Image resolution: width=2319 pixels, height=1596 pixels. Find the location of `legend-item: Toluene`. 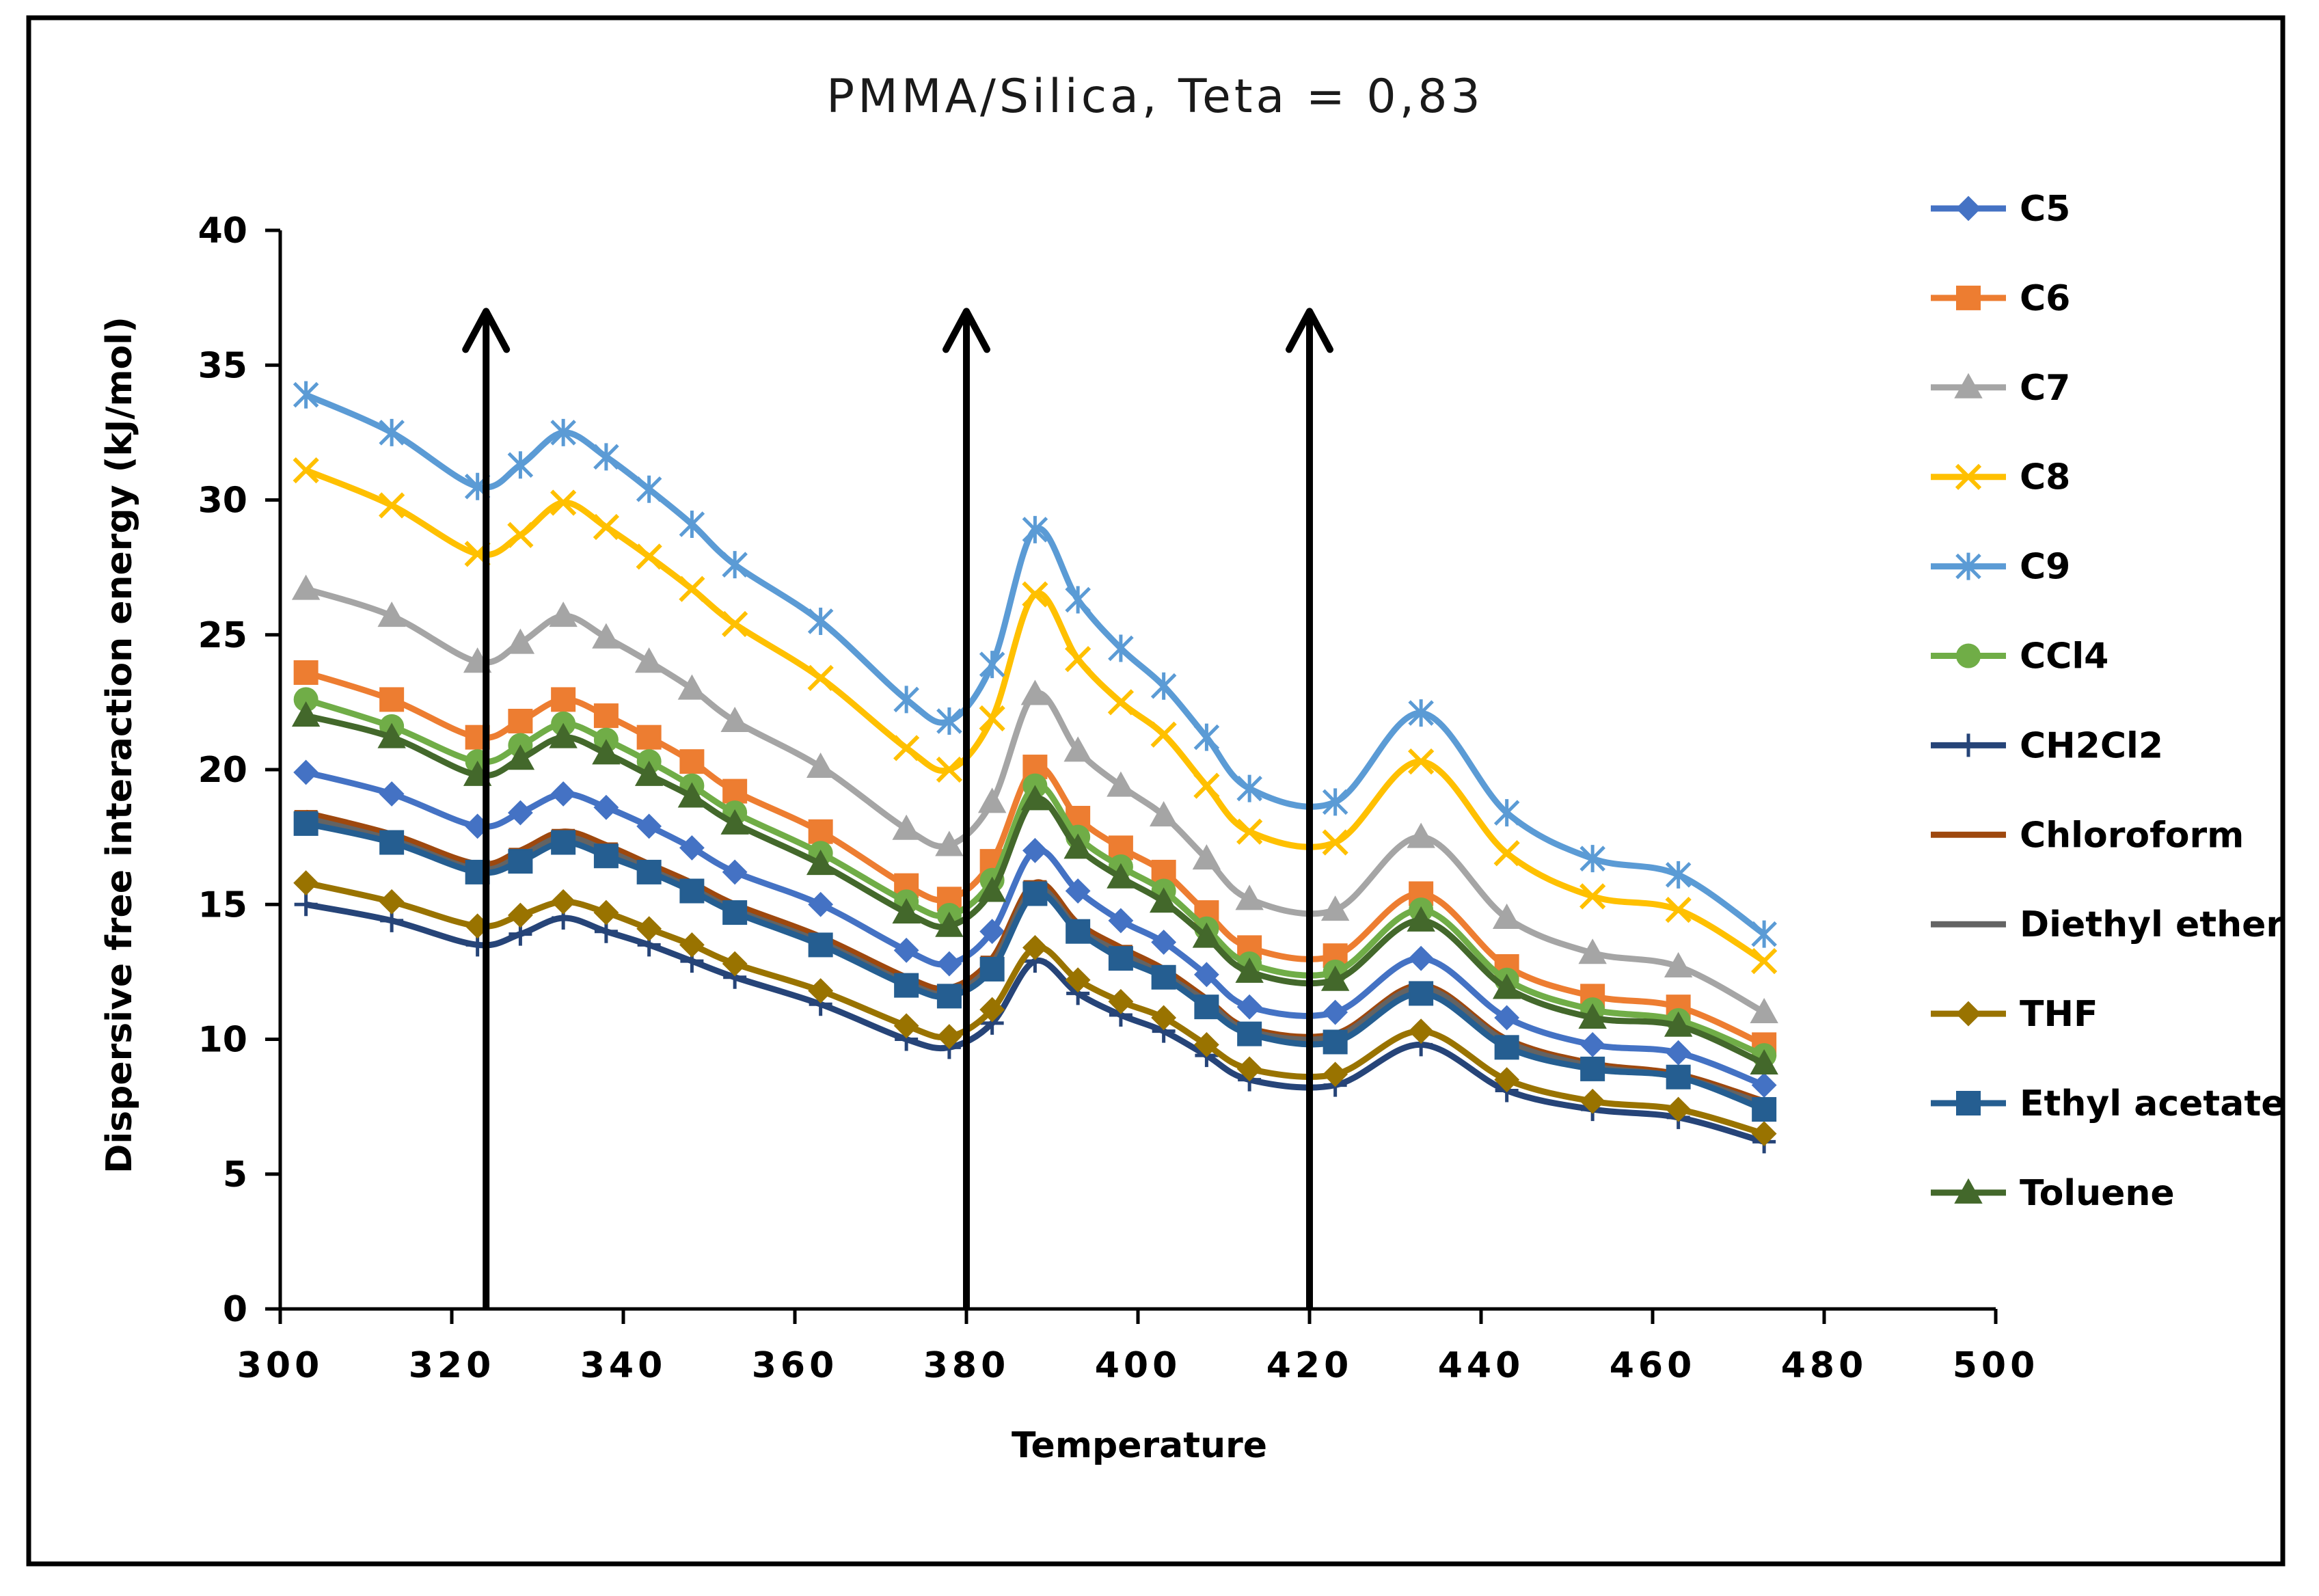

legend-item: Toluene is located at coordinates (2053, 1193).